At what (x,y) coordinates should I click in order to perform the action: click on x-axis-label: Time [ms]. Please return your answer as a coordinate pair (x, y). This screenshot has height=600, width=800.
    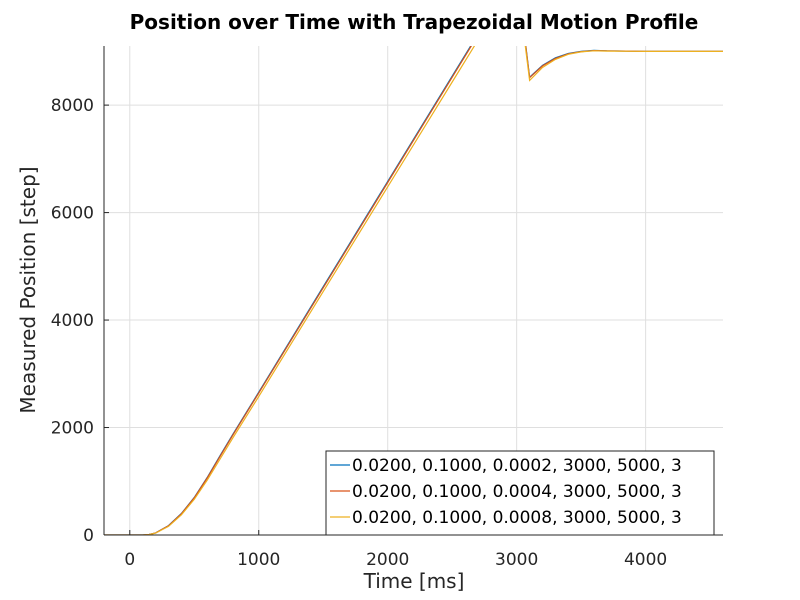
    Looking at the image, I should click on (414, 581).